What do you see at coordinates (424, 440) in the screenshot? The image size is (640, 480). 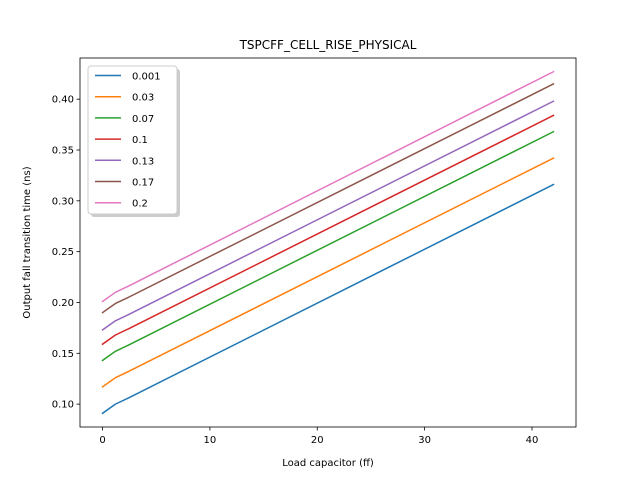 I see `x-tick-label: 30` at bounding box center [424, 440].